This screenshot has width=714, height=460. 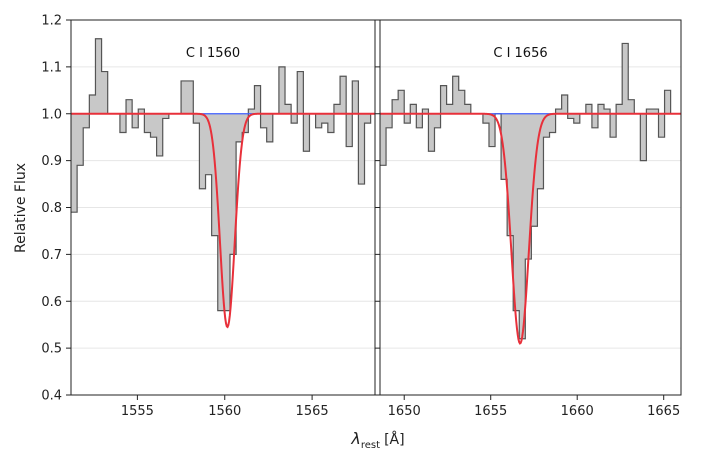 What do you see at coordinates (51, 255) in the screenshot?
I see `y-tick-label: 0.7` at bounding box center [51, 255].